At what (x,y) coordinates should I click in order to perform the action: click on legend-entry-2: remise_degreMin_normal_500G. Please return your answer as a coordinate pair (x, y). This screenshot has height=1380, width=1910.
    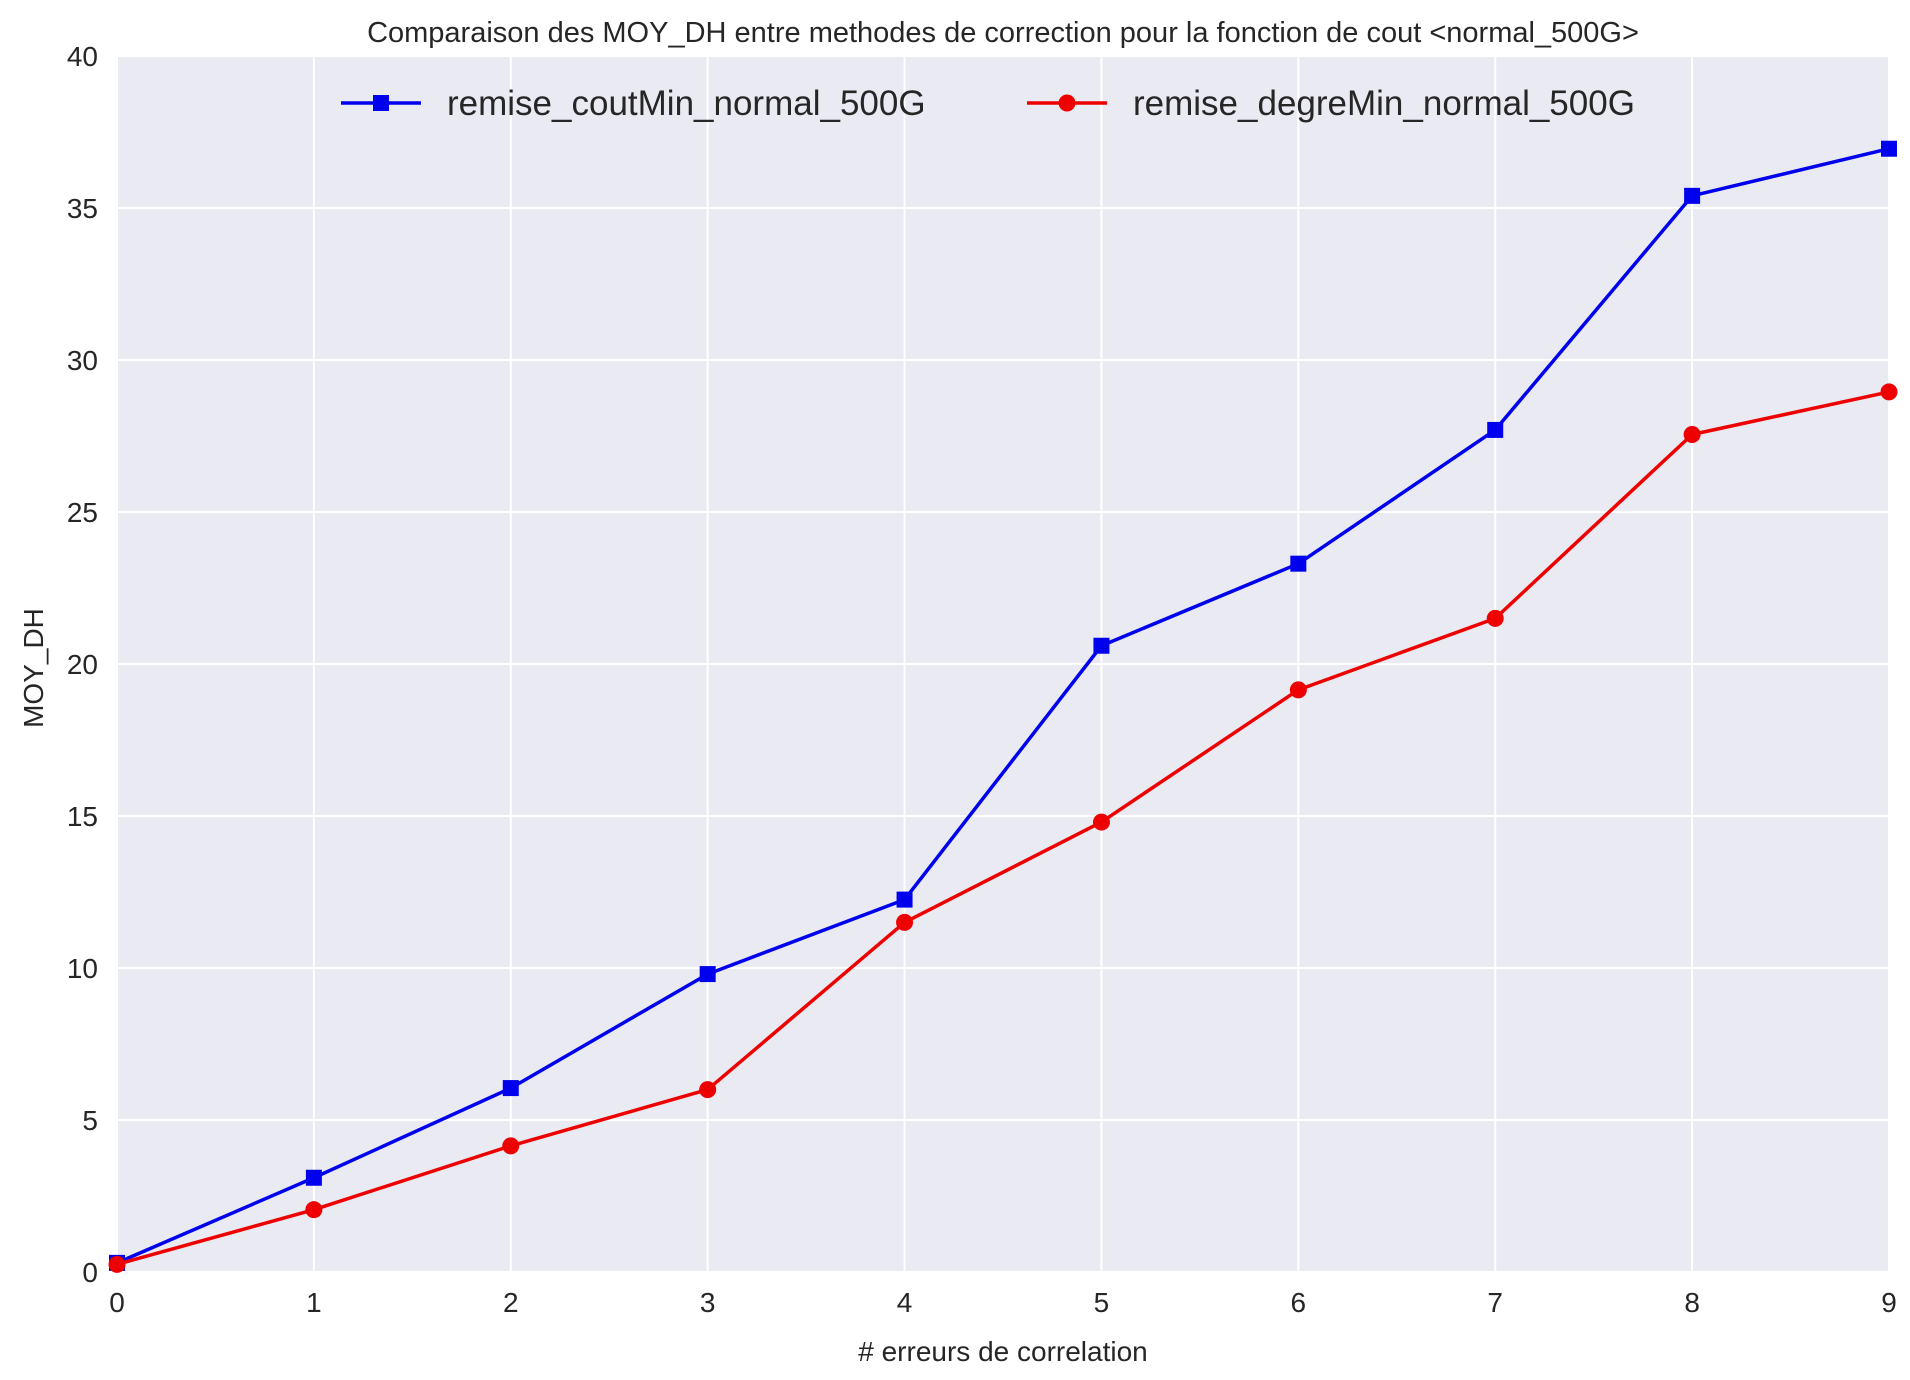
    Looking at the image, I should click on (1331, 103).